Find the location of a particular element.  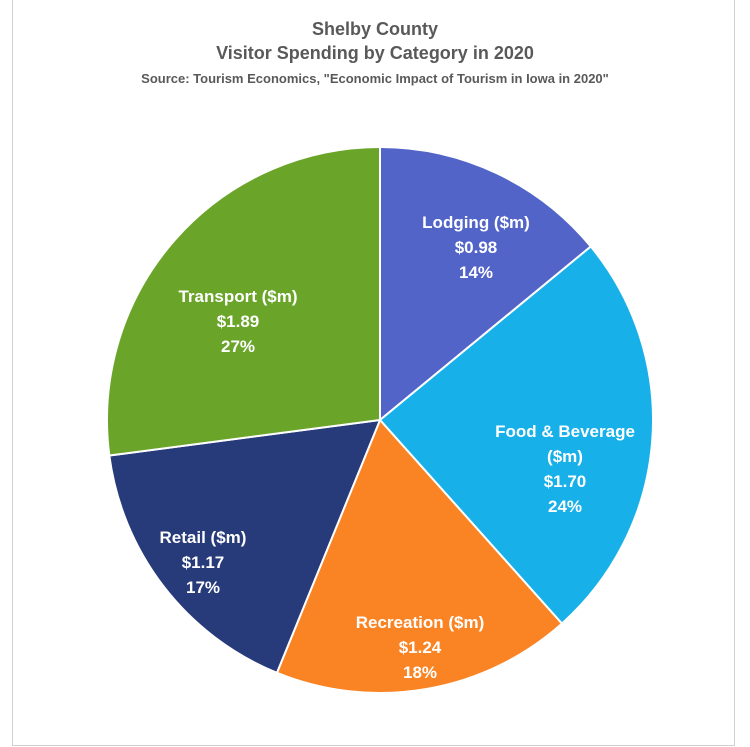

slice-1-percent-label: 14% is located at coordinates (476, 272).